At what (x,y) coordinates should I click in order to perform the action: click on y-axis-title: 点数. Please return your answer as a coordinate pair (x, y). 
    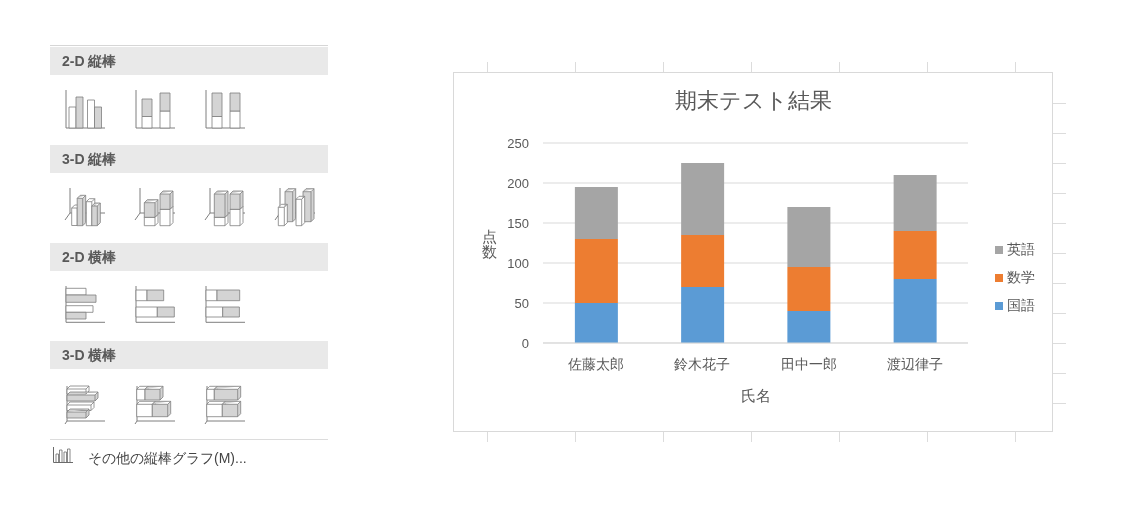
    Looking at the image, I should click on (489, 244).